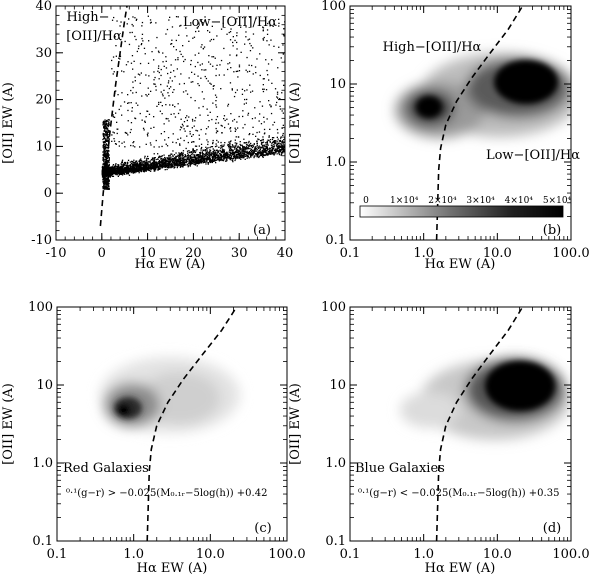 The height and width of the screenshot is (577, 600). I want to click on x-tick-labels: -10 0 10 20 30 40, so click(170, 253).